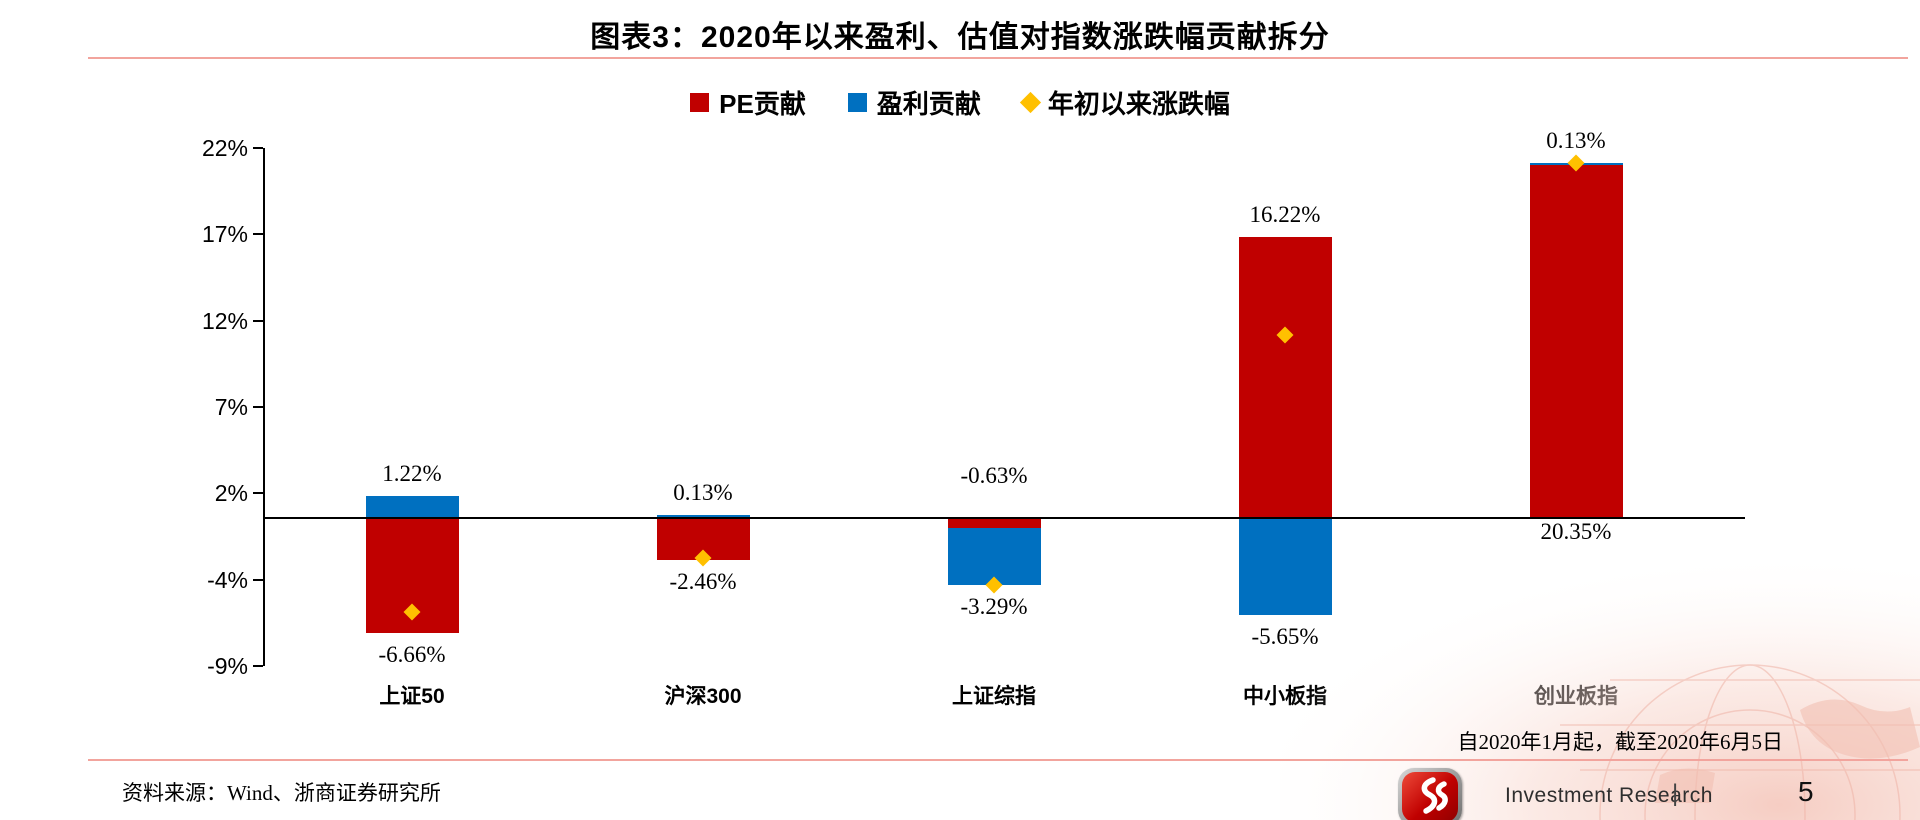 The width and height of the screenshot is (1920, 820). Describe the element at coordinates (264, 407) in the screenshot. I see `y-axis-line` at that location.